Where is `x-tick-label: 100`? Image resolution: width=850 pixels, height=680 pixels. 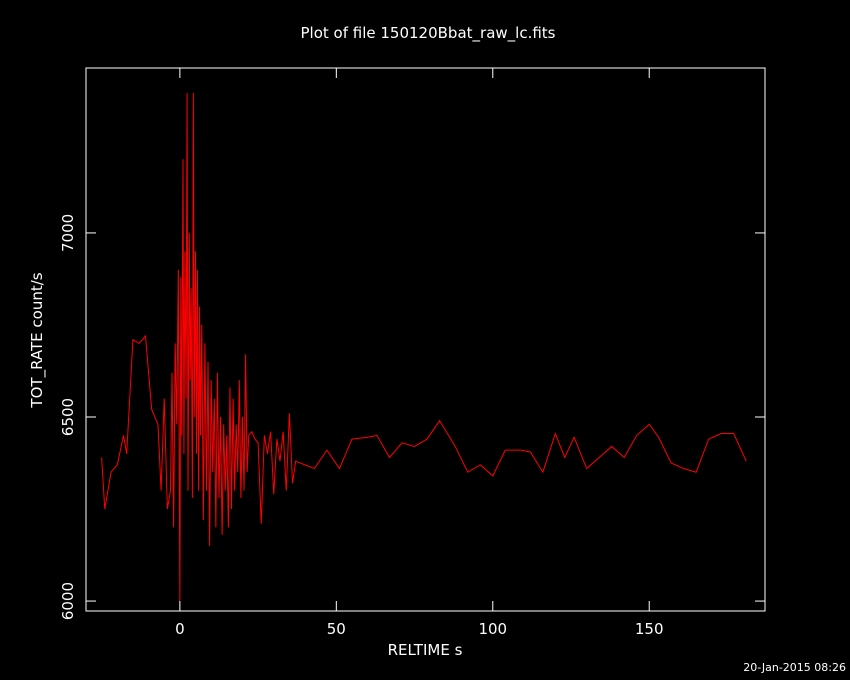
x-tick-label: 100 is located at coordinates (492, 629).